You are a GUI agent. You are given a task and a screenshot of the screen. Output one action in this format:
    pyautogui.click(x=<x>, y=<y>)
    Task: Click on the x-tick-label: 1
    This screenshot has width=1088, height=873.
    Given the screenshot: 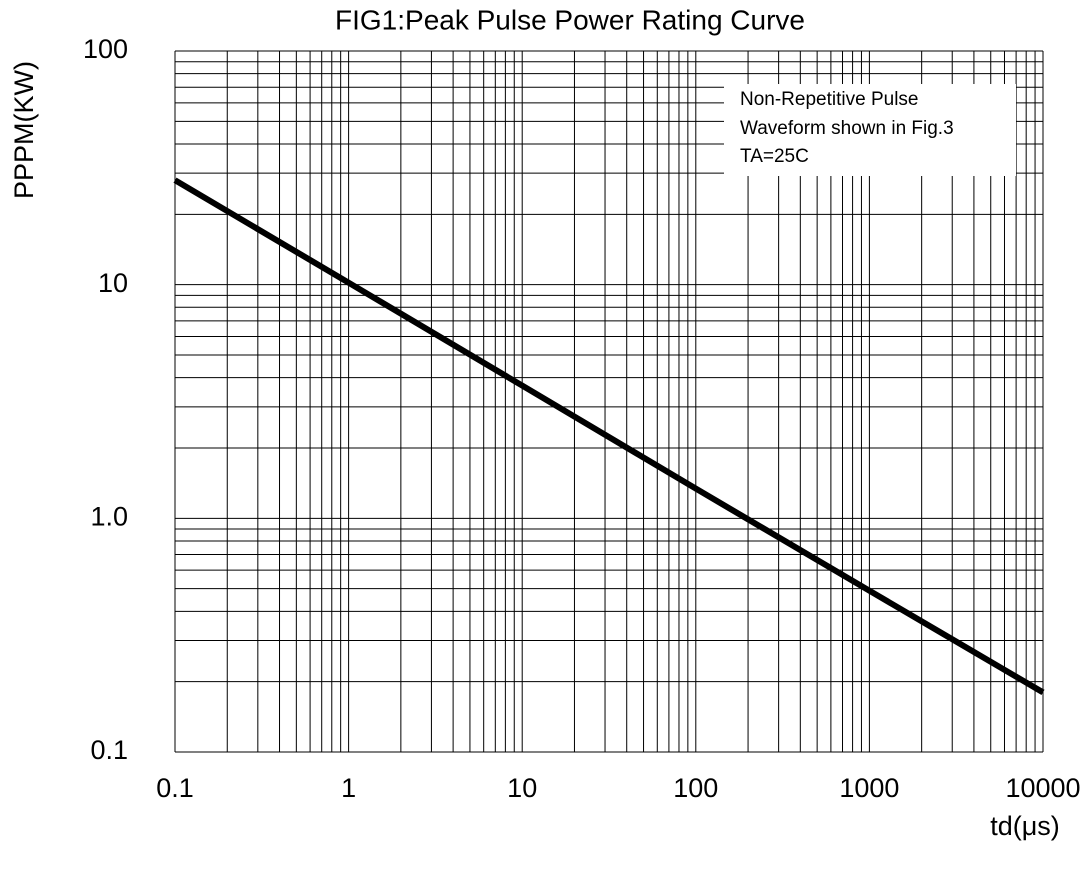 What is the action you would take?
    pyautogui.click(x=348, y=788)
    